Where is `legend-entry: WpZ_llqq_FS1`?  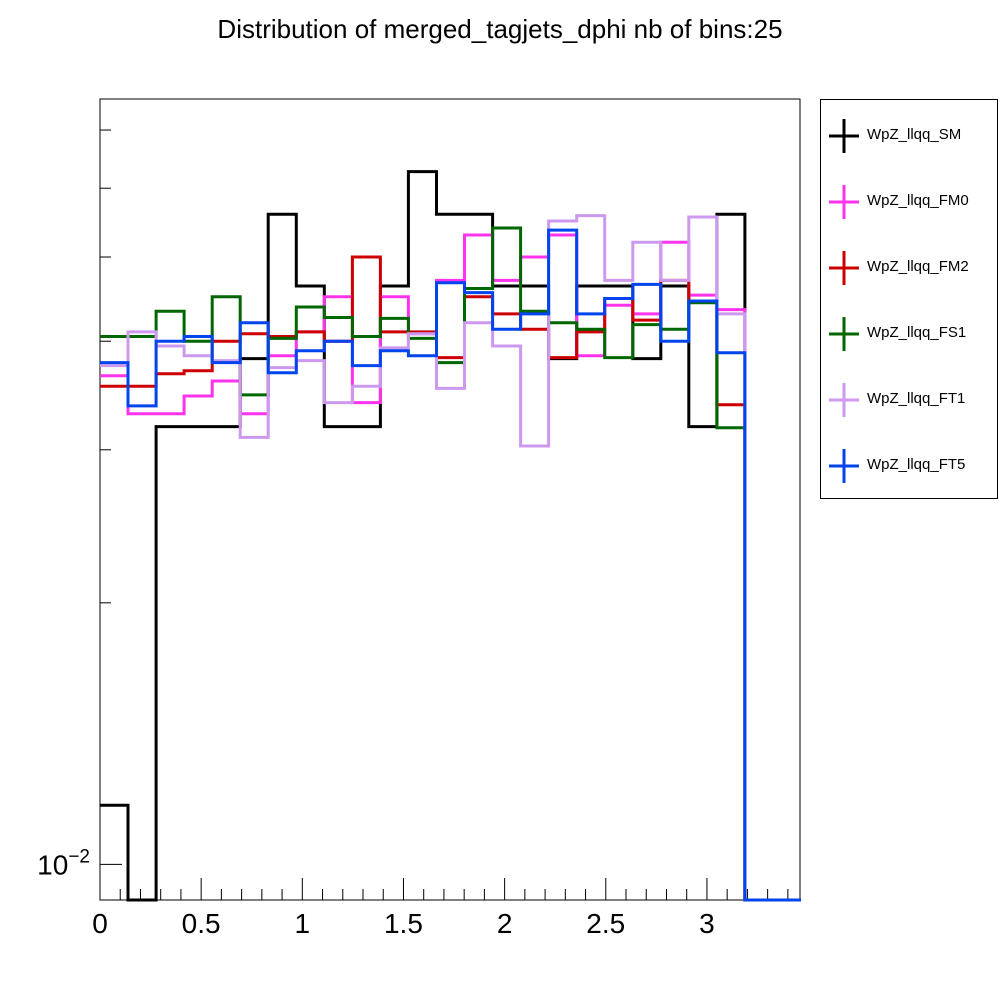 legend-entry: WpZ_llqq_FS1 is located at coordinates (909, 334).